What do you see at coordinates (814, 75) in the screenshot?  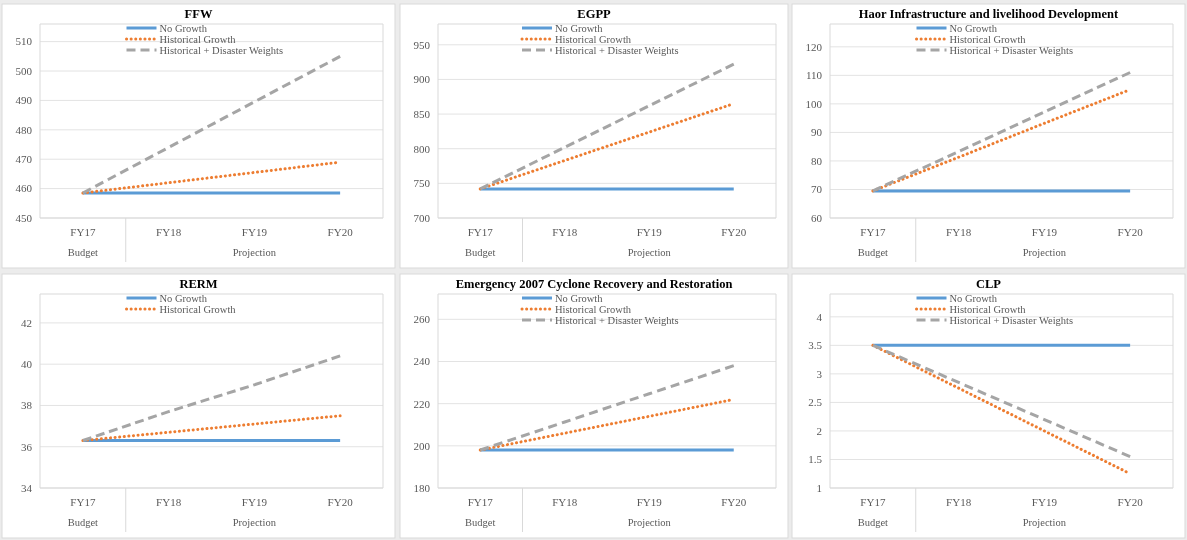 I see `y-tick-label: 110` at bounding box center [814, 75].